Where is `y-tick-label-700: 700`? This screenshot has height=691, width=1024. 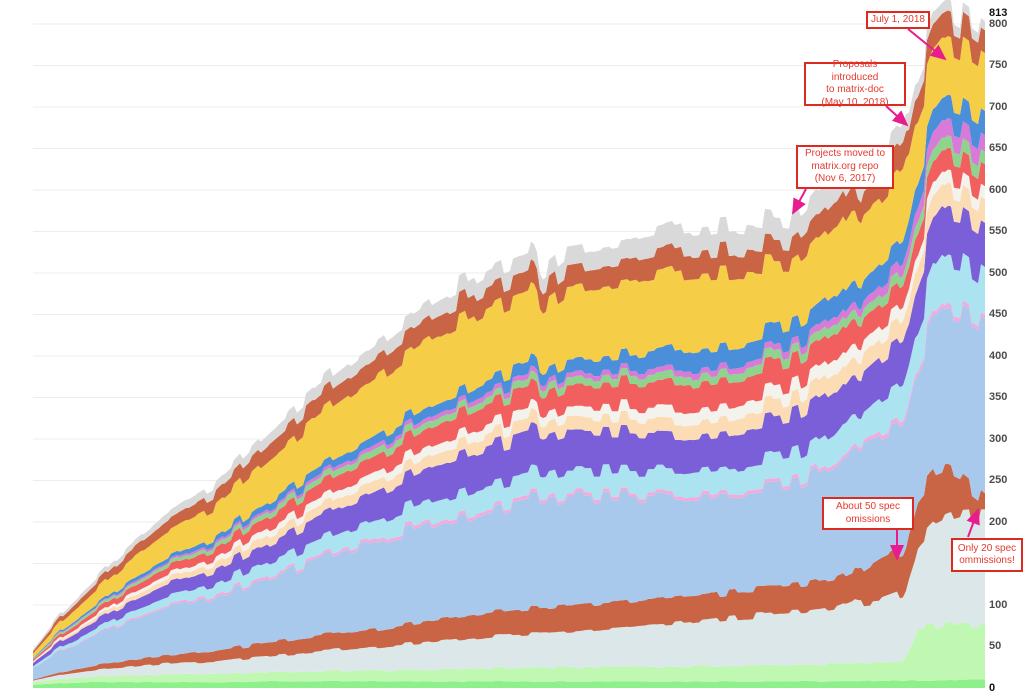 y-tick-label-700: 700 is located at coordinates (998, 106).